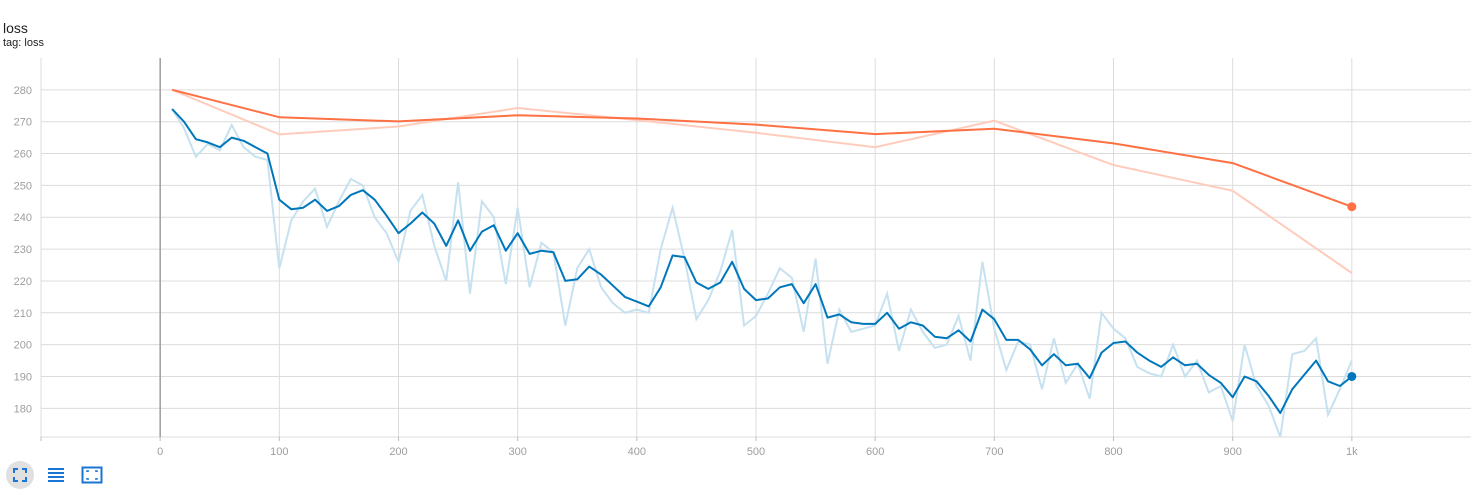 This screenshot has height=489, width=1480. I want to click on fit-to-data-button, so click(92, 475).